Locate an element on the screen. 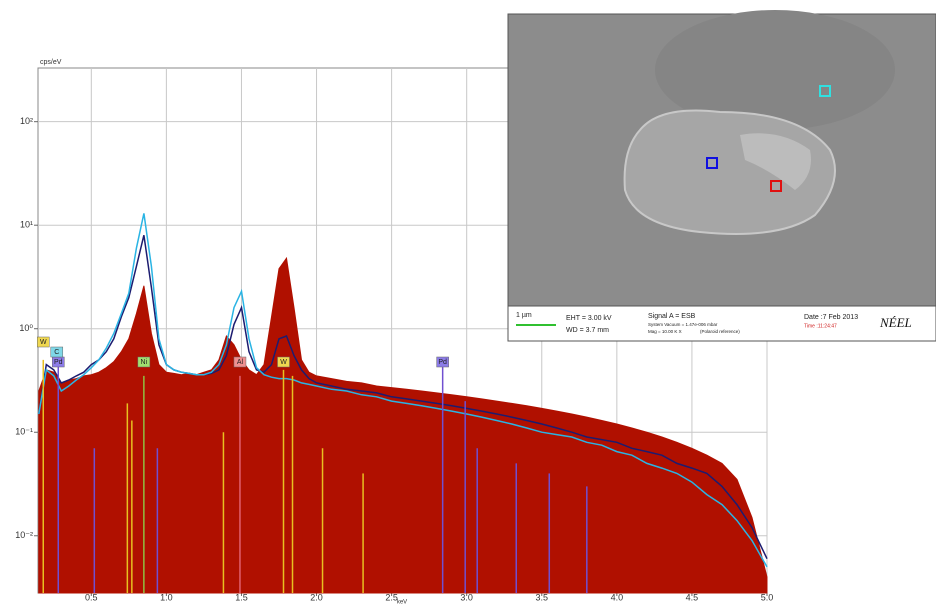 The width and height of the screenshot is (936, 606). eht: EHT = 3.00 kV is located at coordinates (589, 318).